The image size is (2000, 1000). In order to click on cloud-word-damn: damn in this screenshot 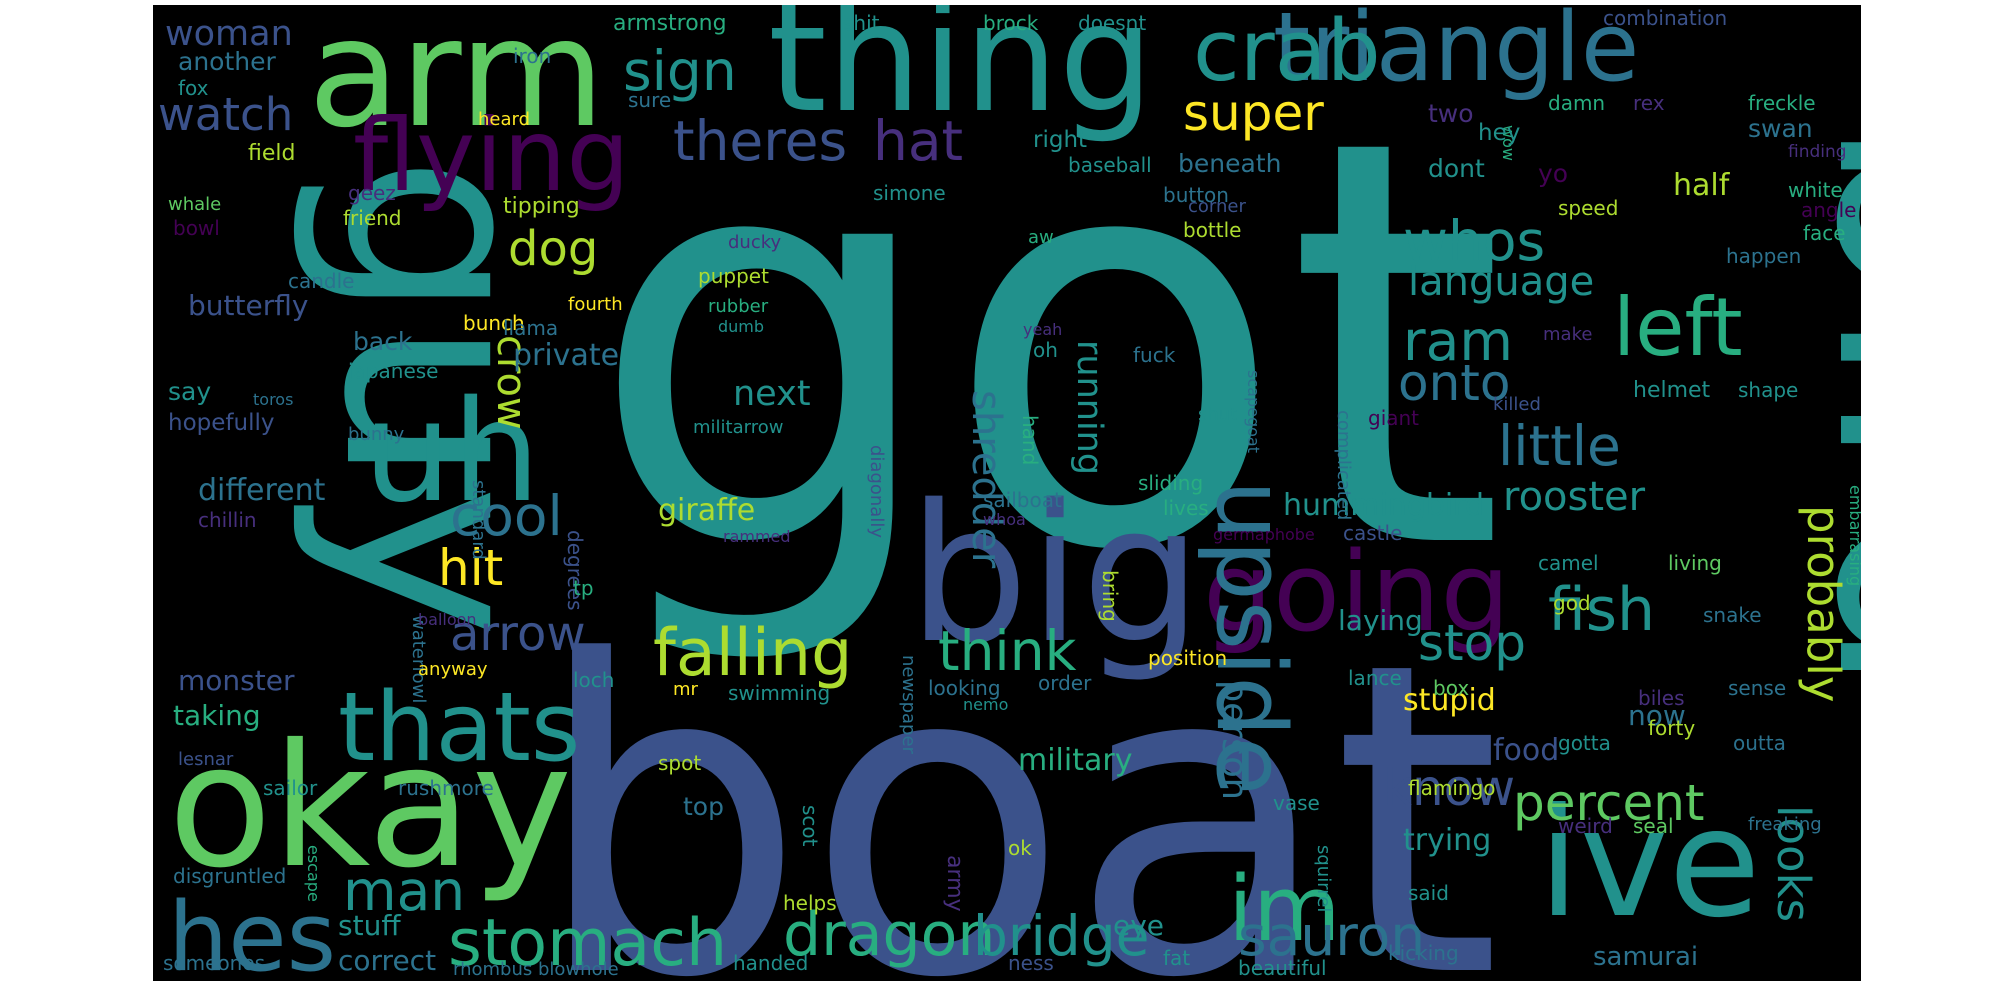, I will do `click(1576, 103)`.